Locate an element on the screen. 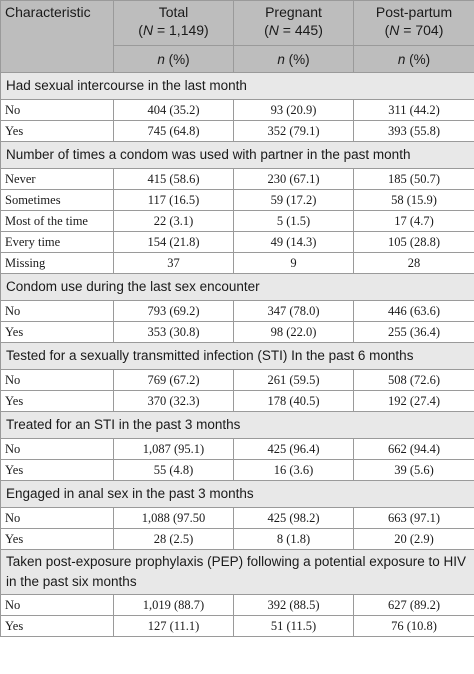  cell-value: 55 (4.8) is located at coordinates (173, 470).